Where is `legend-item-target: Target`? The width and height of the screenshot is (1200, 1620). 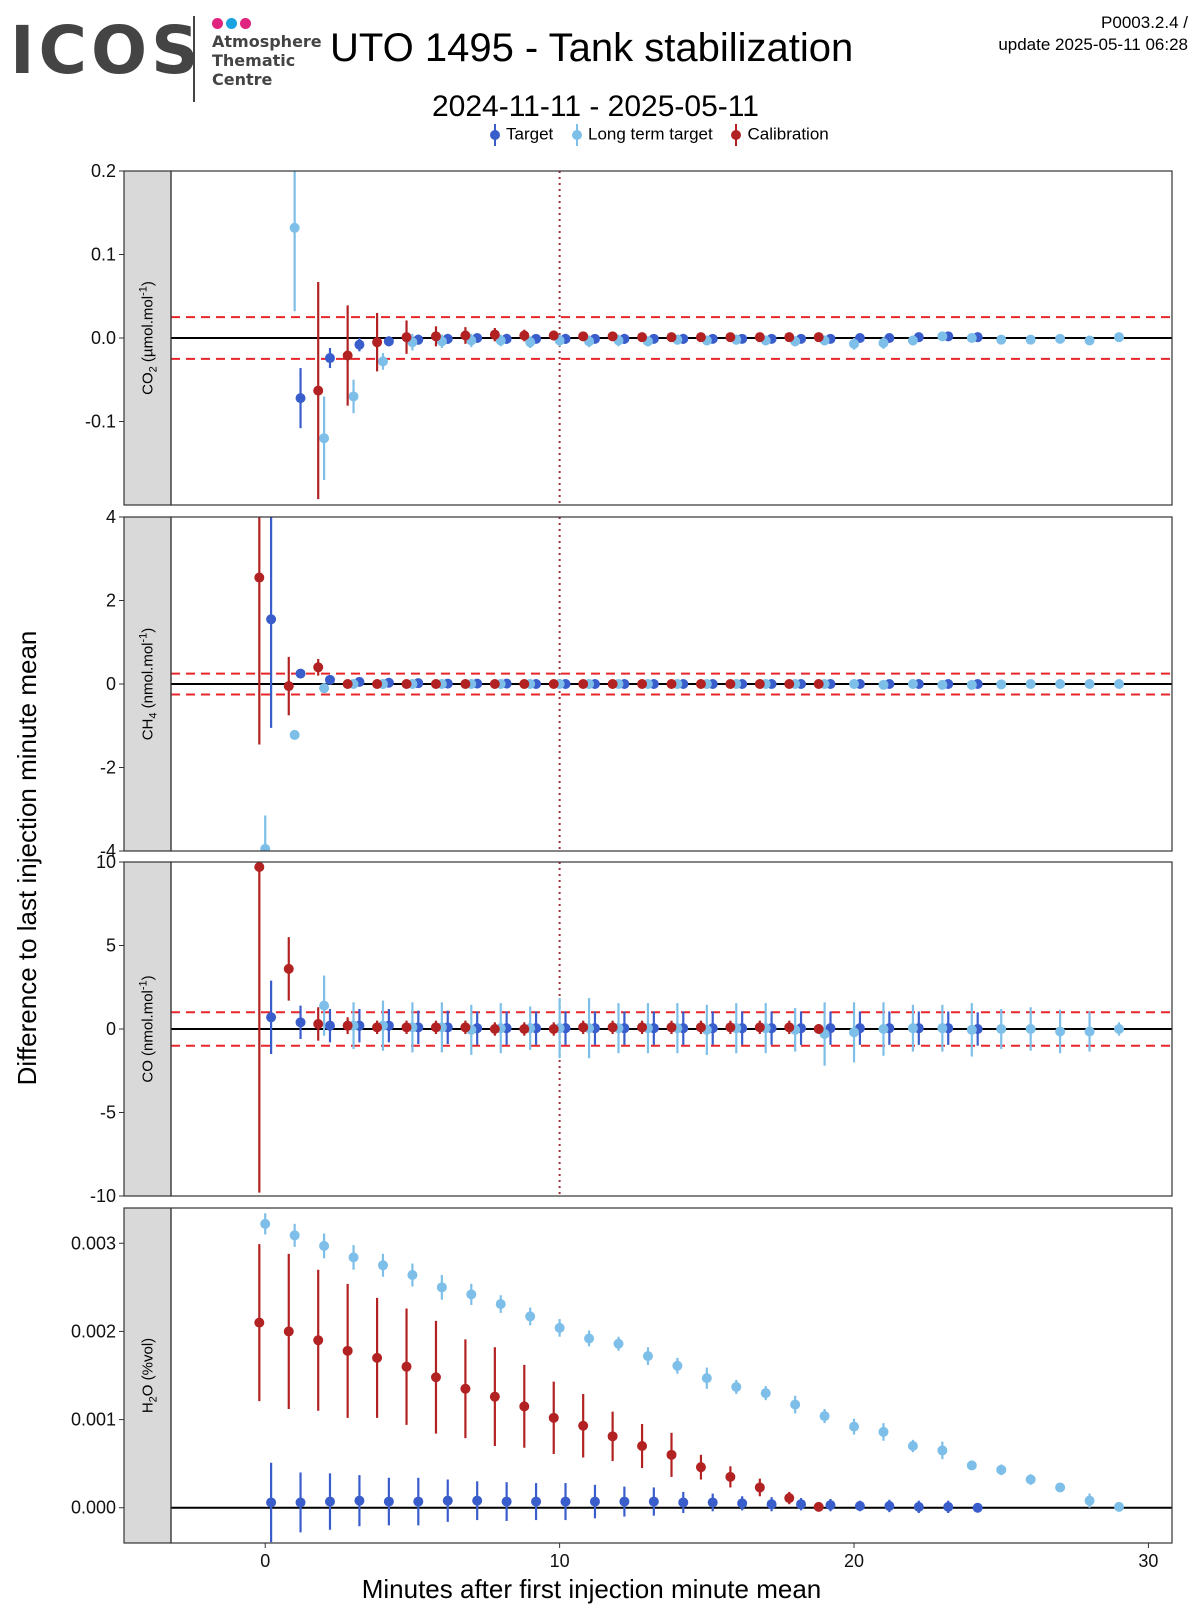
legend-item-target: Target is located at coordinates (521, 135).